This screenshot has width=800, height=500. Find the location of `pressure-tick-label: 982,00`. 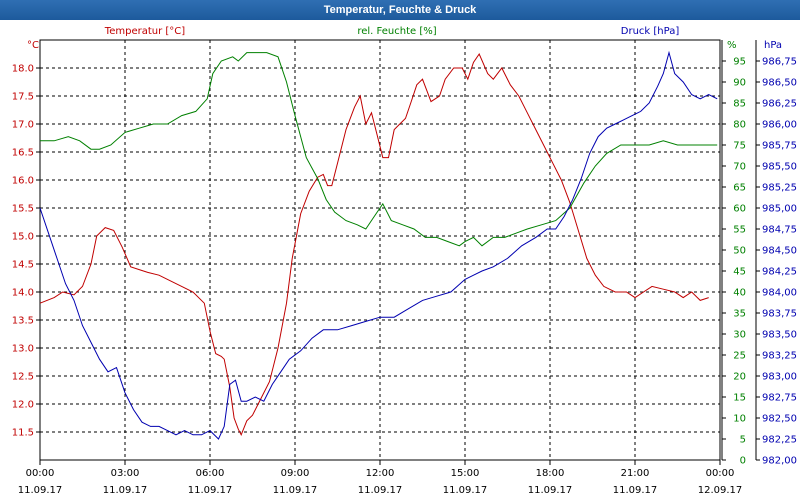

pressure-tick-label: 982,00 is located at coordinates (779, 461).